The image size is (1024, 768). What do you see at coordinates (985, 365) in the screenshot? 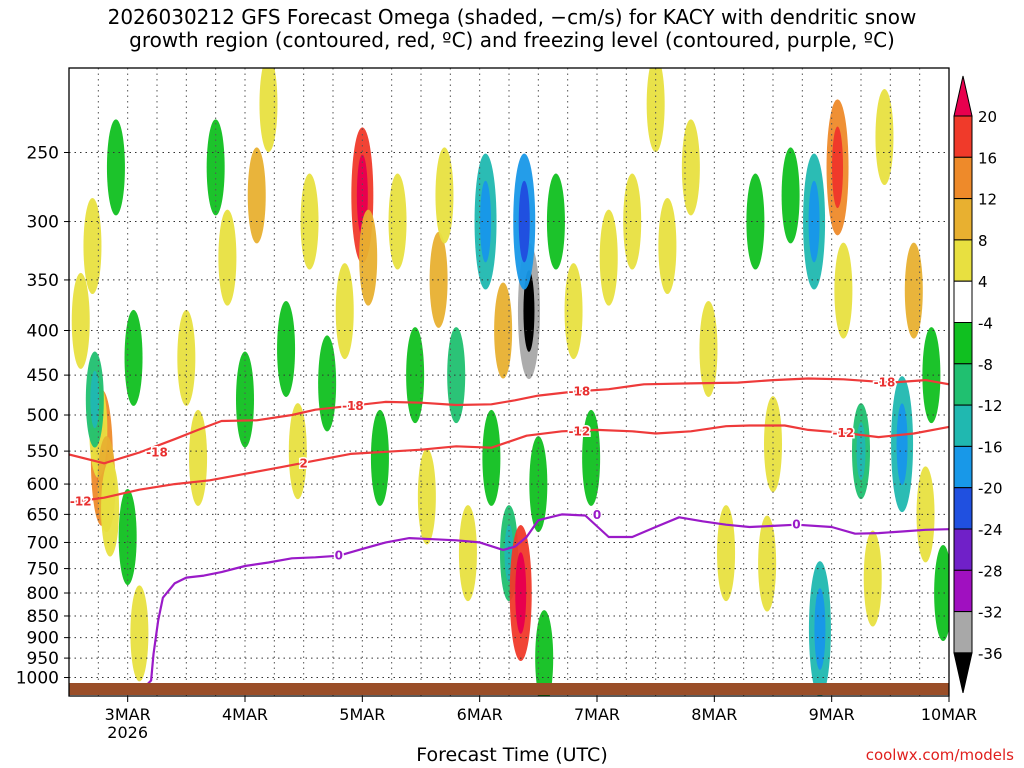
I see `colorbar-label-6: -8` at bounding box center [985, 365].